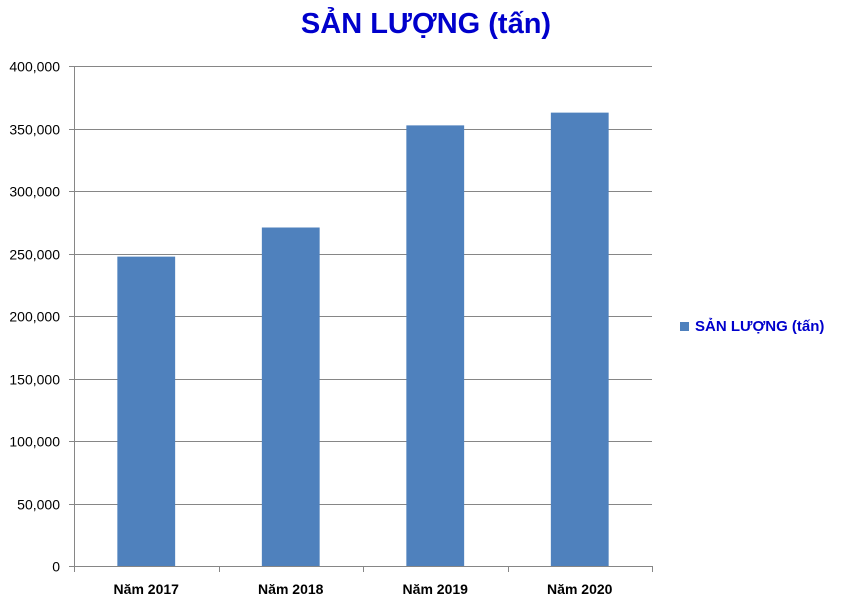  I want to click on y-tick-label: 400,000, so click(34, 67).